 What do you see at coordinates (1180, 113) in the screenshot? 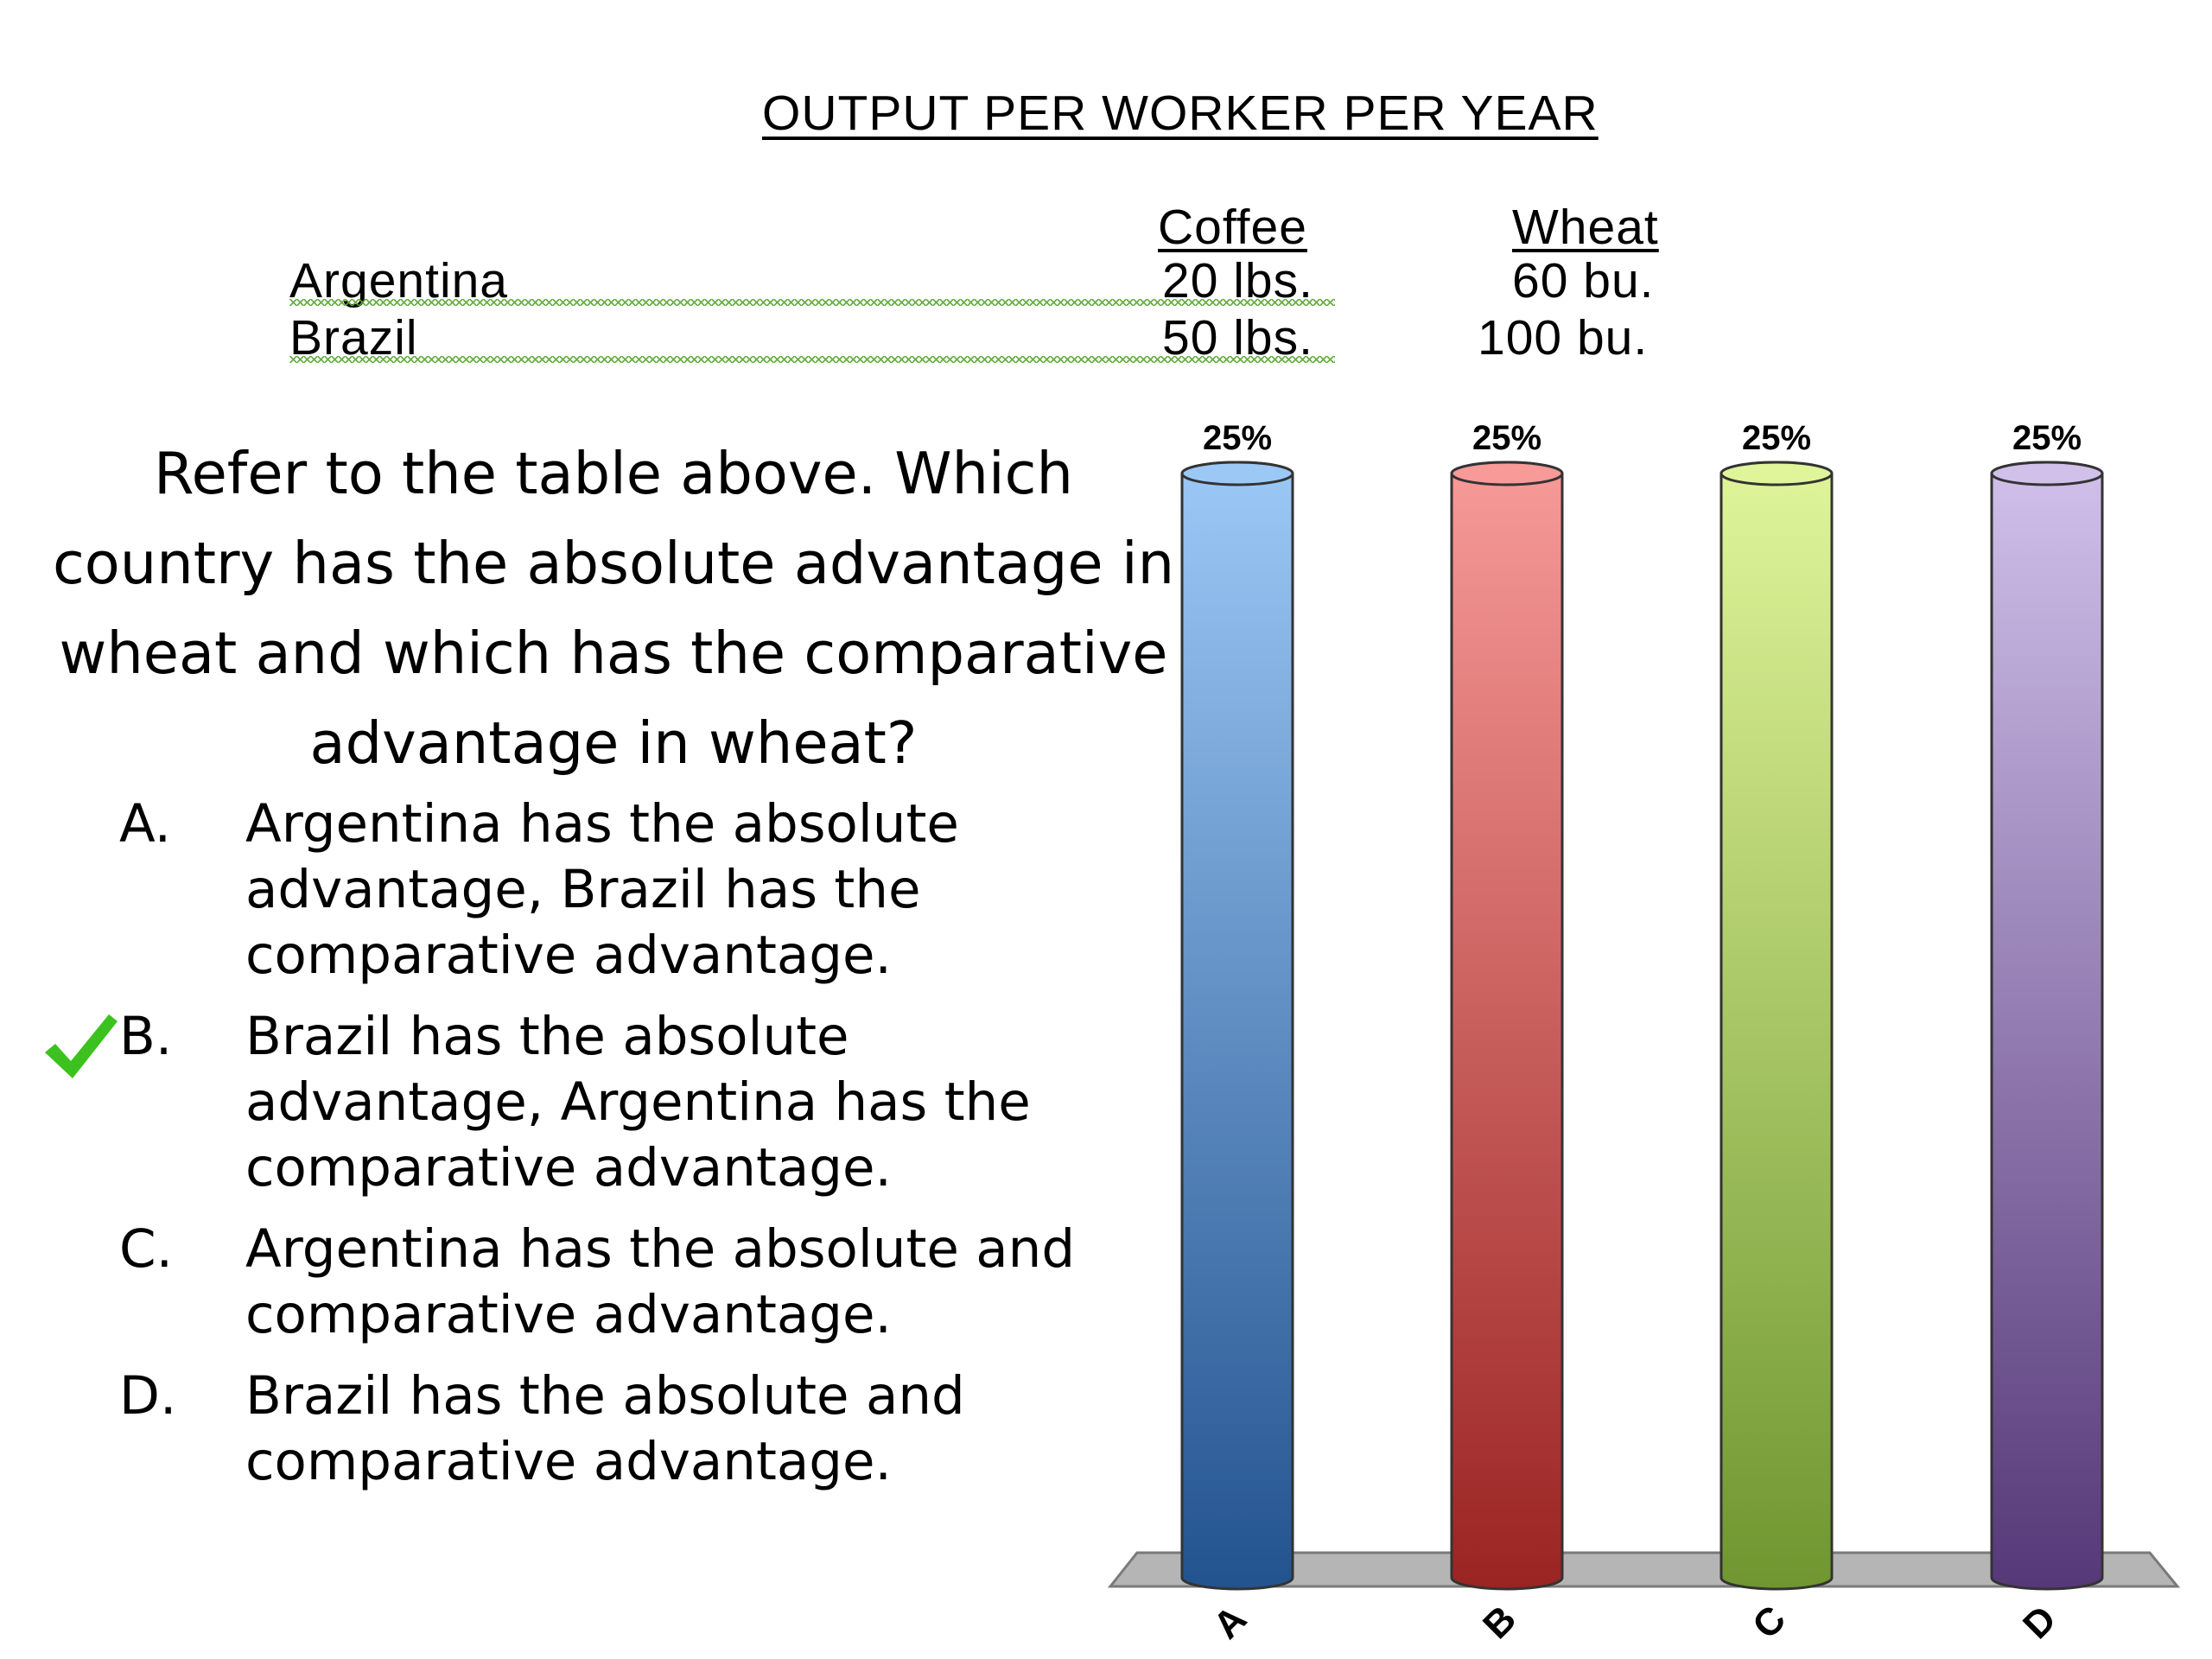
I see `table-title: OUTPUT PER WORKER PER YEAR` at bounding box center [1180, 113].